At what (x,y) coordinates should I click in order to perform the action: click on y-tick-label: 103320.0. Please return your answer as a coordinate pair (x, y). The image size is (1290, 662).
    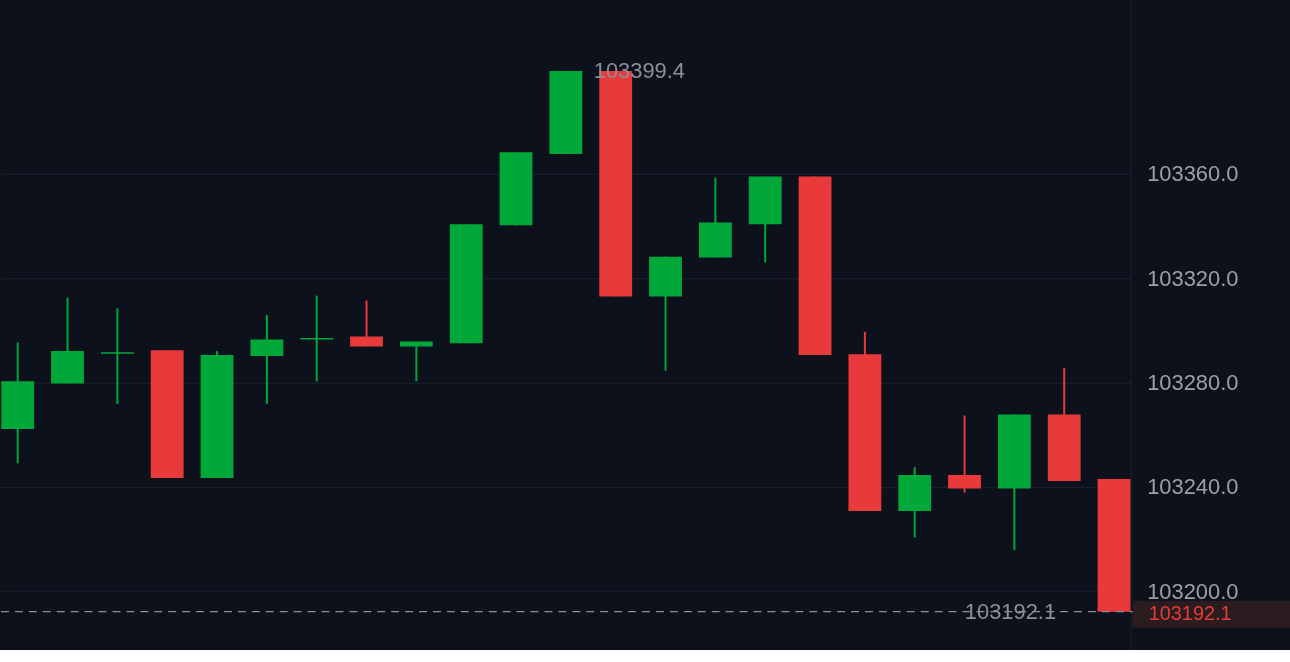
    Looking at the image, I should click on (1193, 278).